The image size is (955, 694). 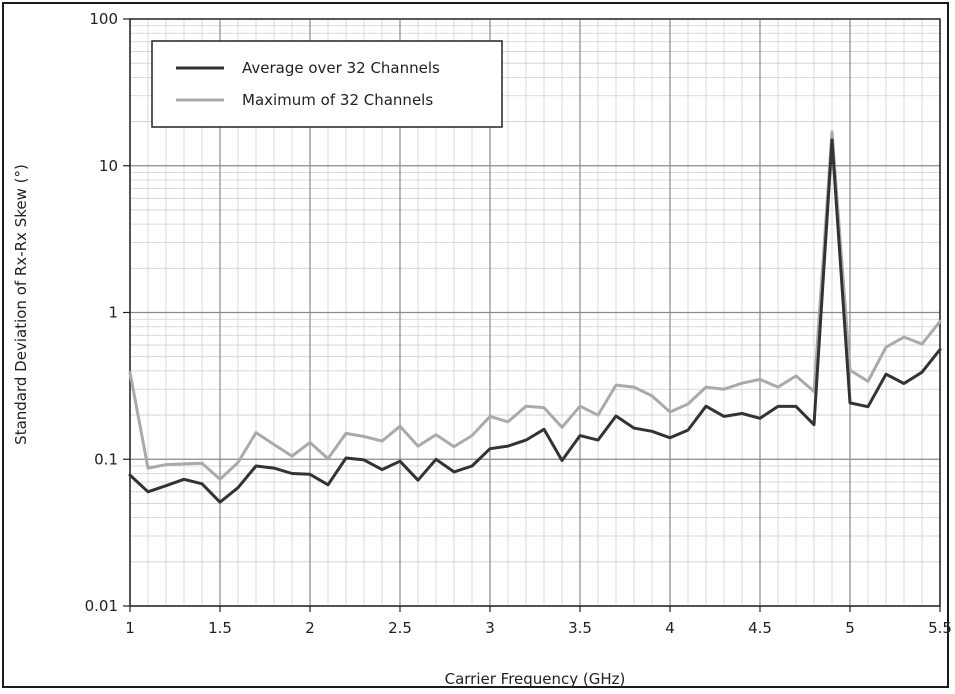 What do you see at coordinates (21, 304) in the screenshot?
I see `y-axis-title: Standard Deviation of Rx-Rx Skew (°)` at bounding box center [21, 304].